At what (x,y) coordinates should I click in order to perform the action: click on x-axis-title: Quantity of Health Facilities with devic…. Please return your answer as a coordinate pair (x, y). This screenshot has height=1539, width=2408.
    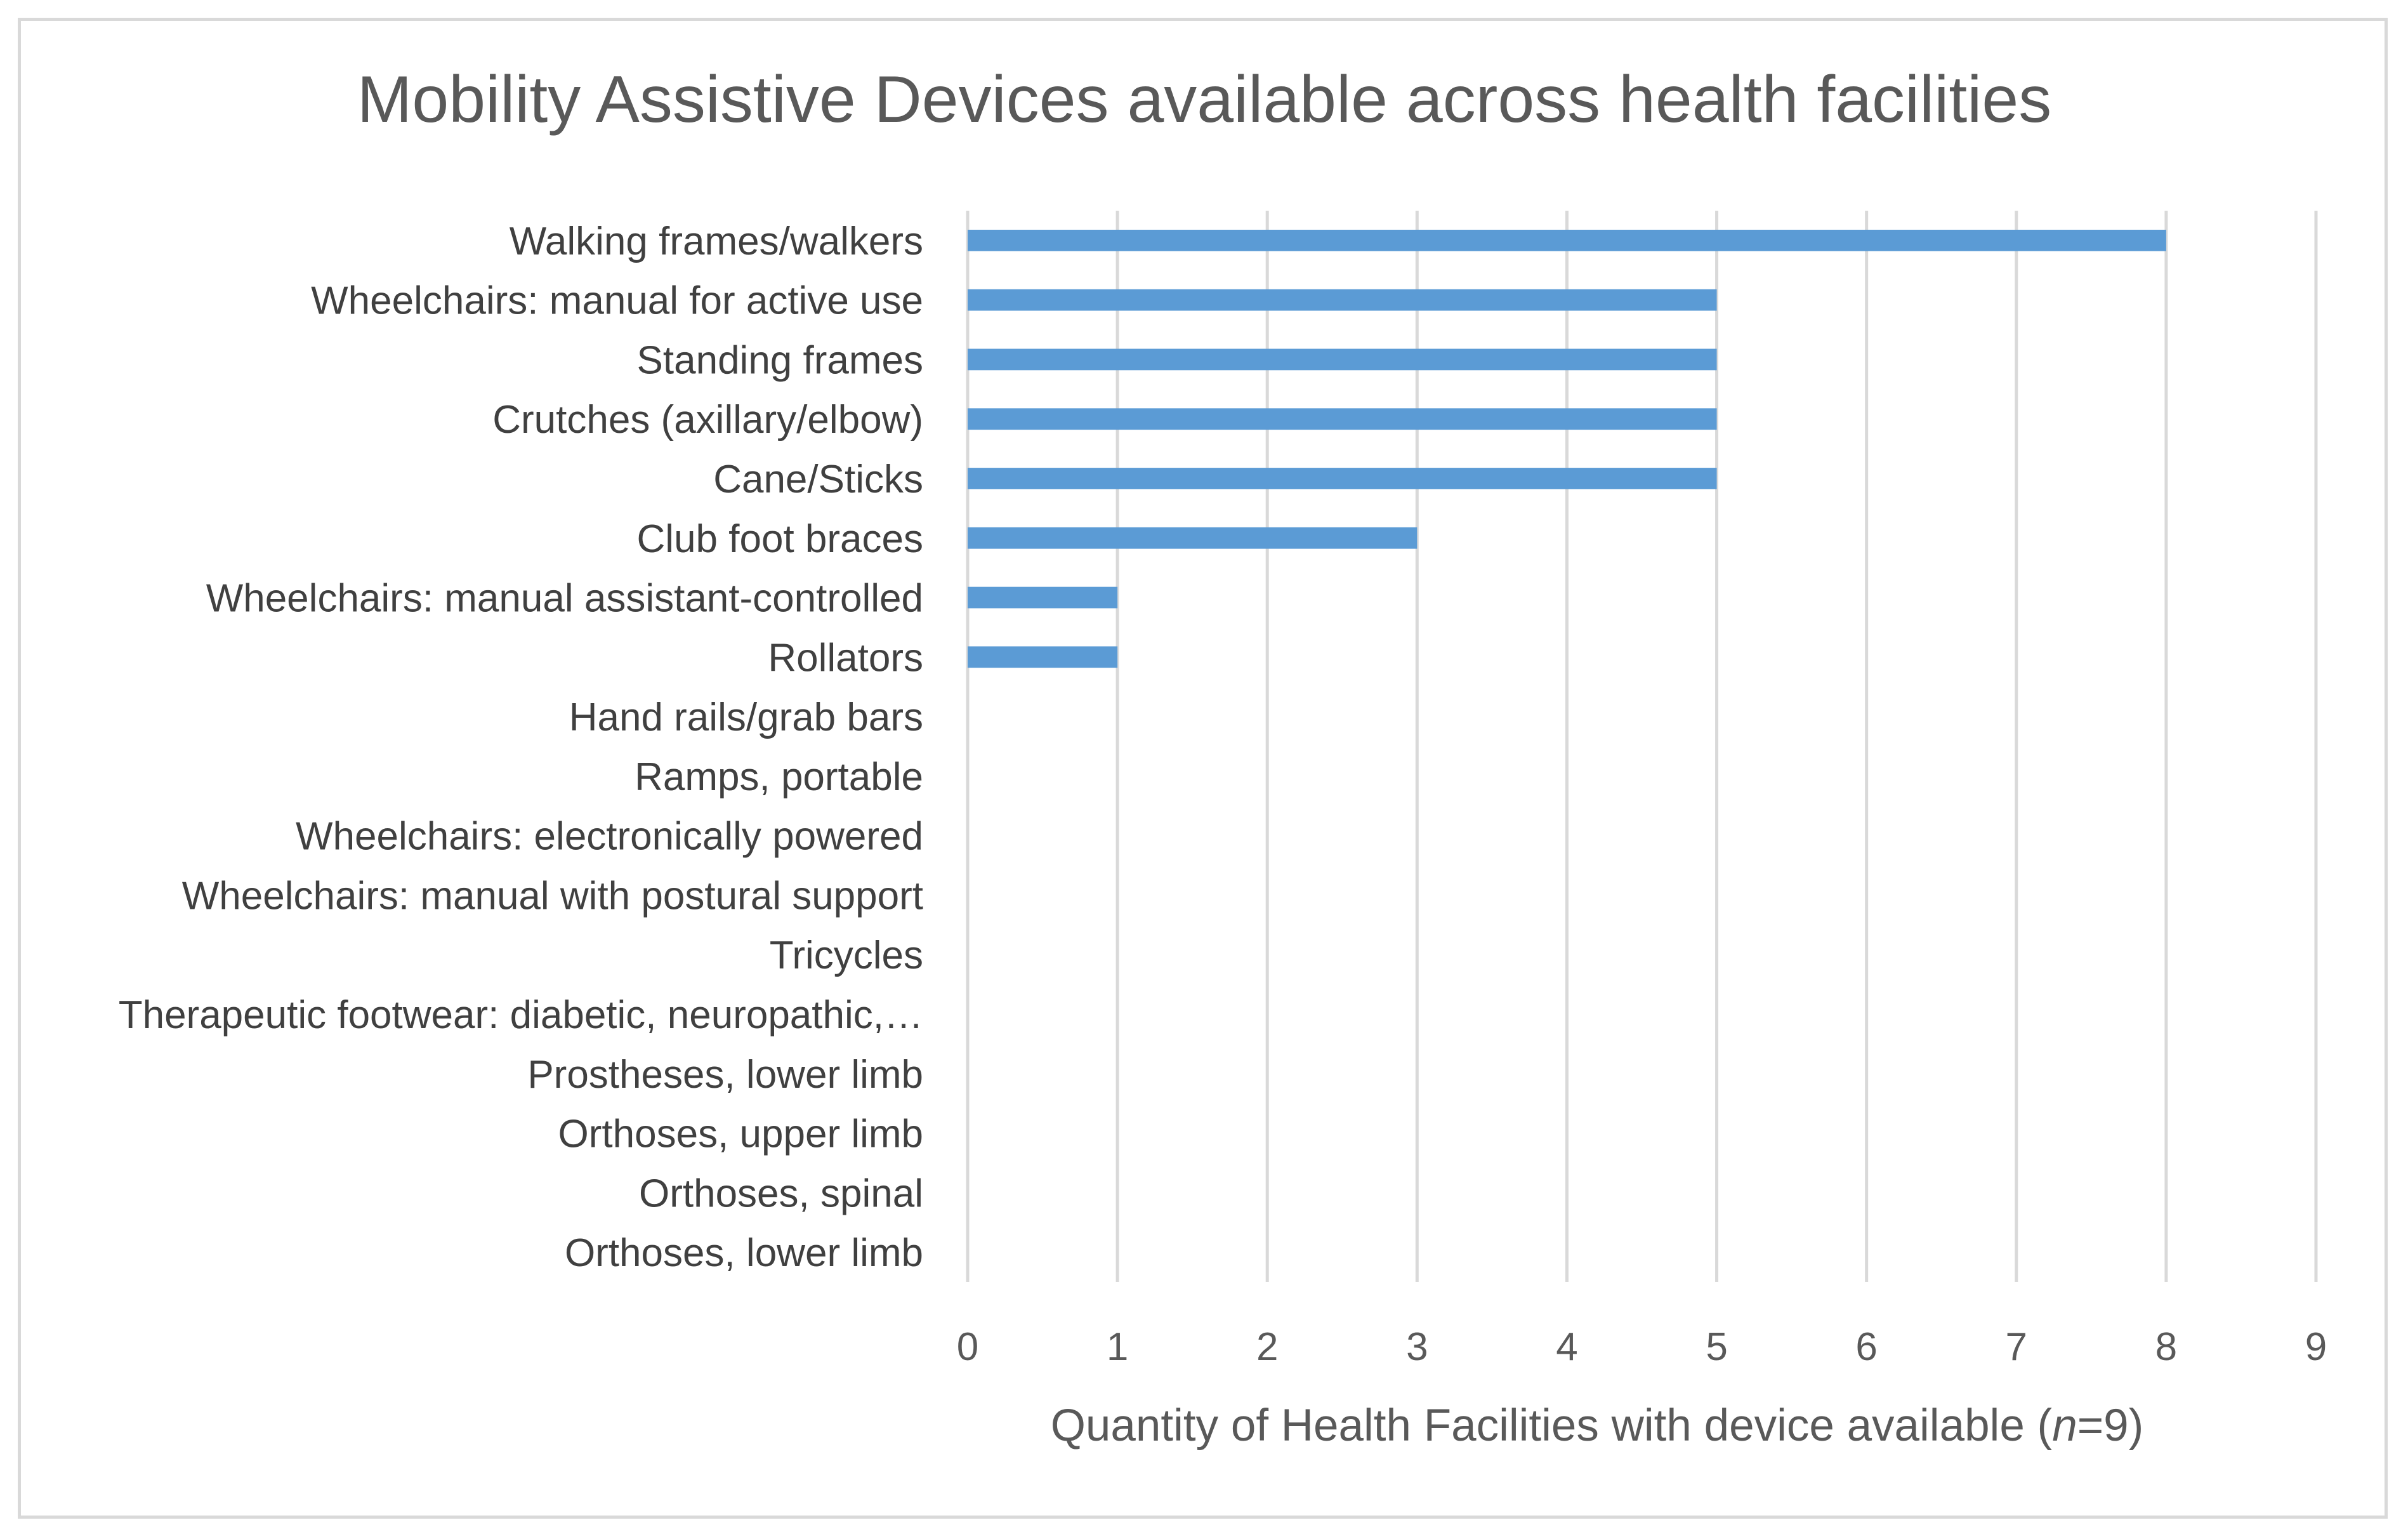
    Looking at the image, I should click on (1597, 1426).